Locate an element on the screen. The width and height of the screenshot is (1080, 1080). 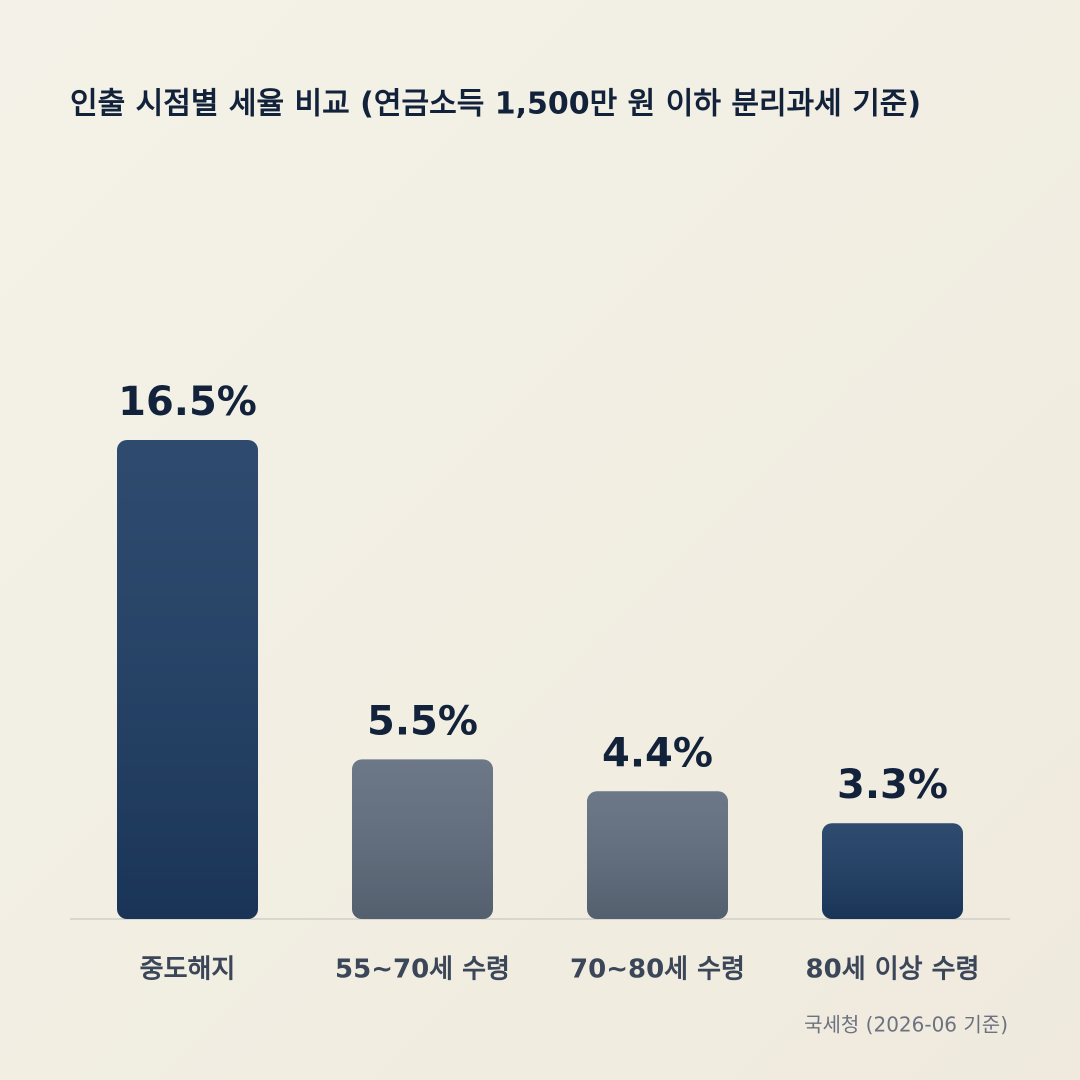
x-tick-label: 70~80세 수령 is located at coordinates (657, 970).